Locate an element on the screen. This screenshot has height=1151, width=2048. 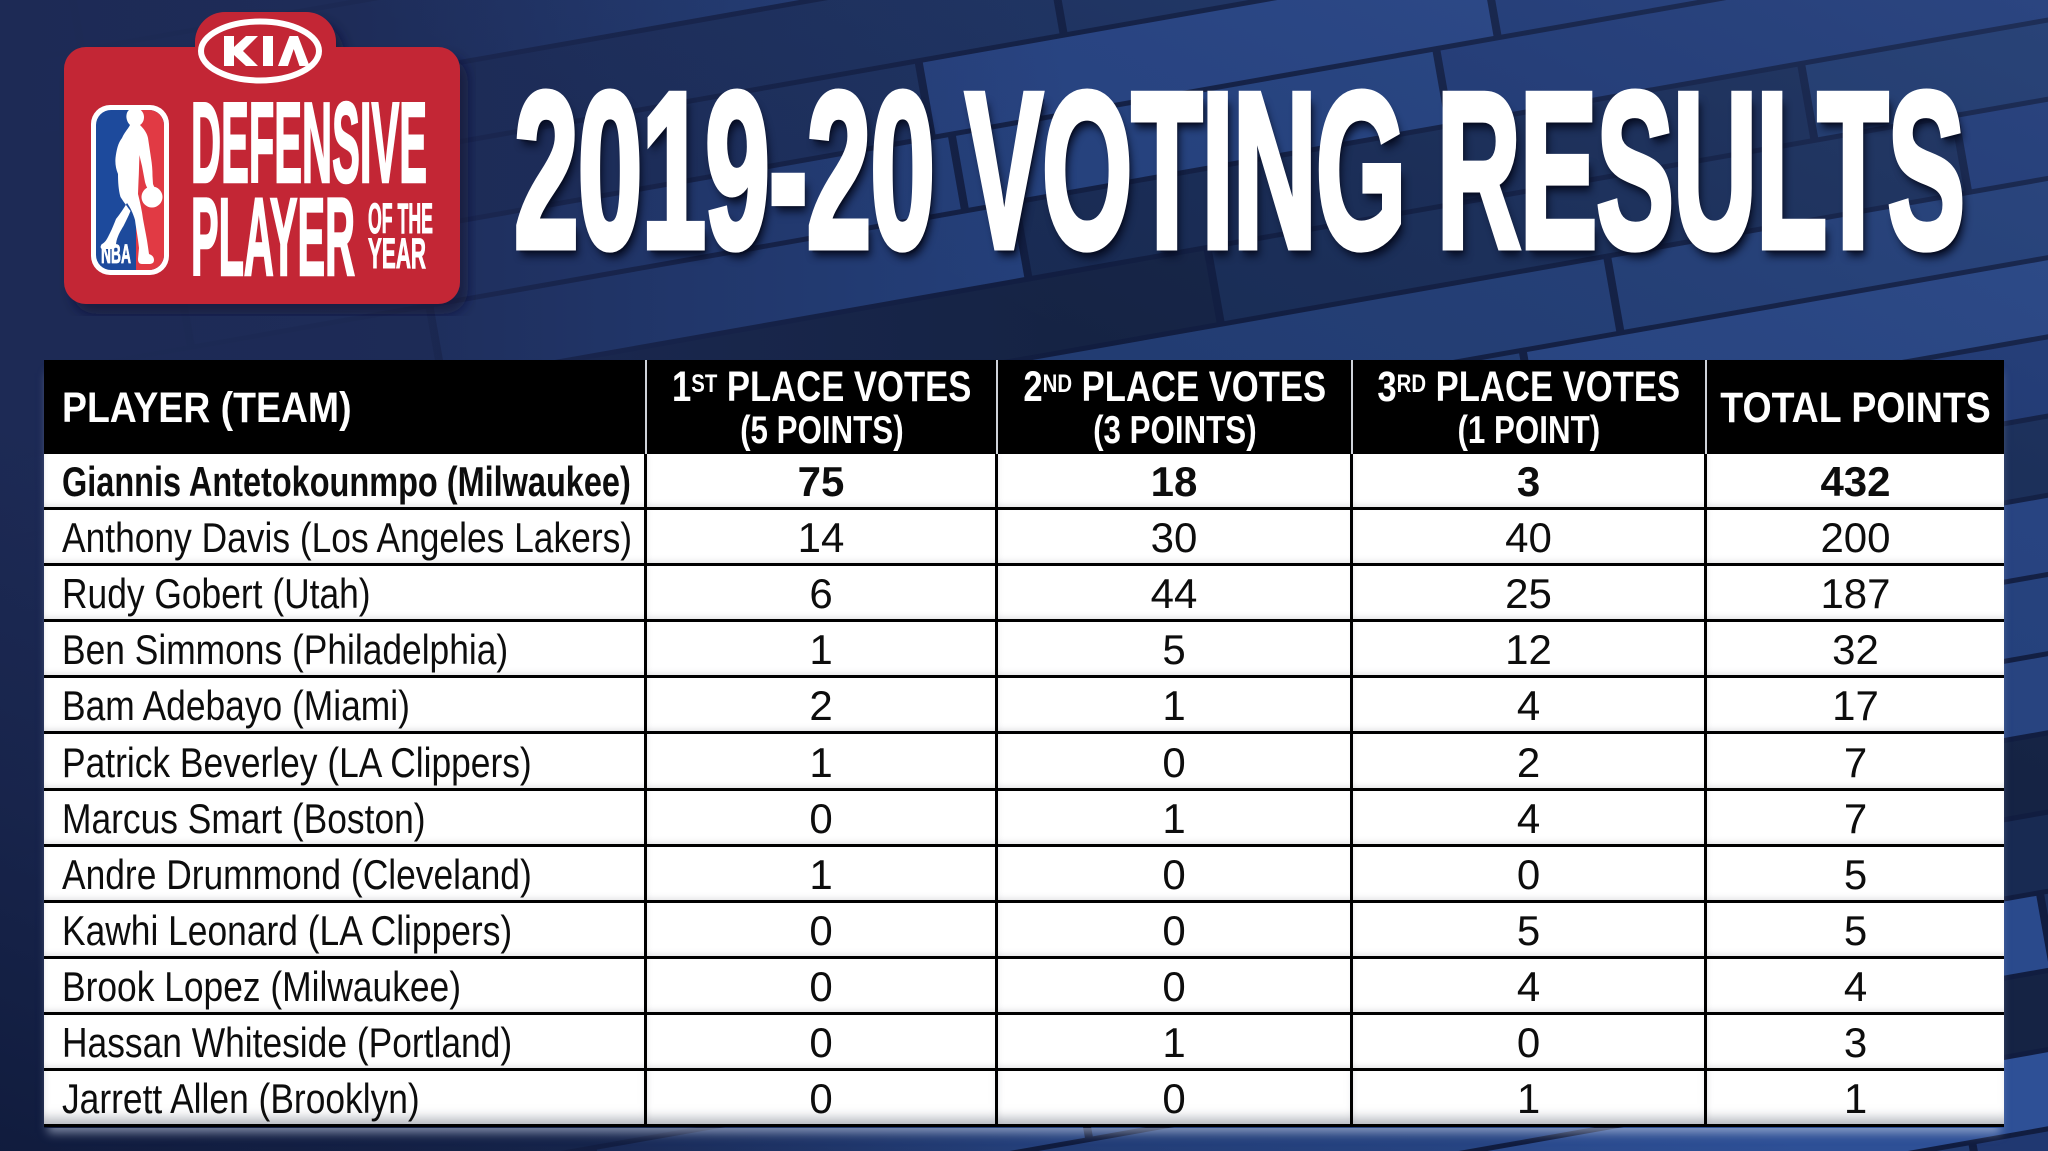
svg-text: YEAR is located at coordinates (397, 254).